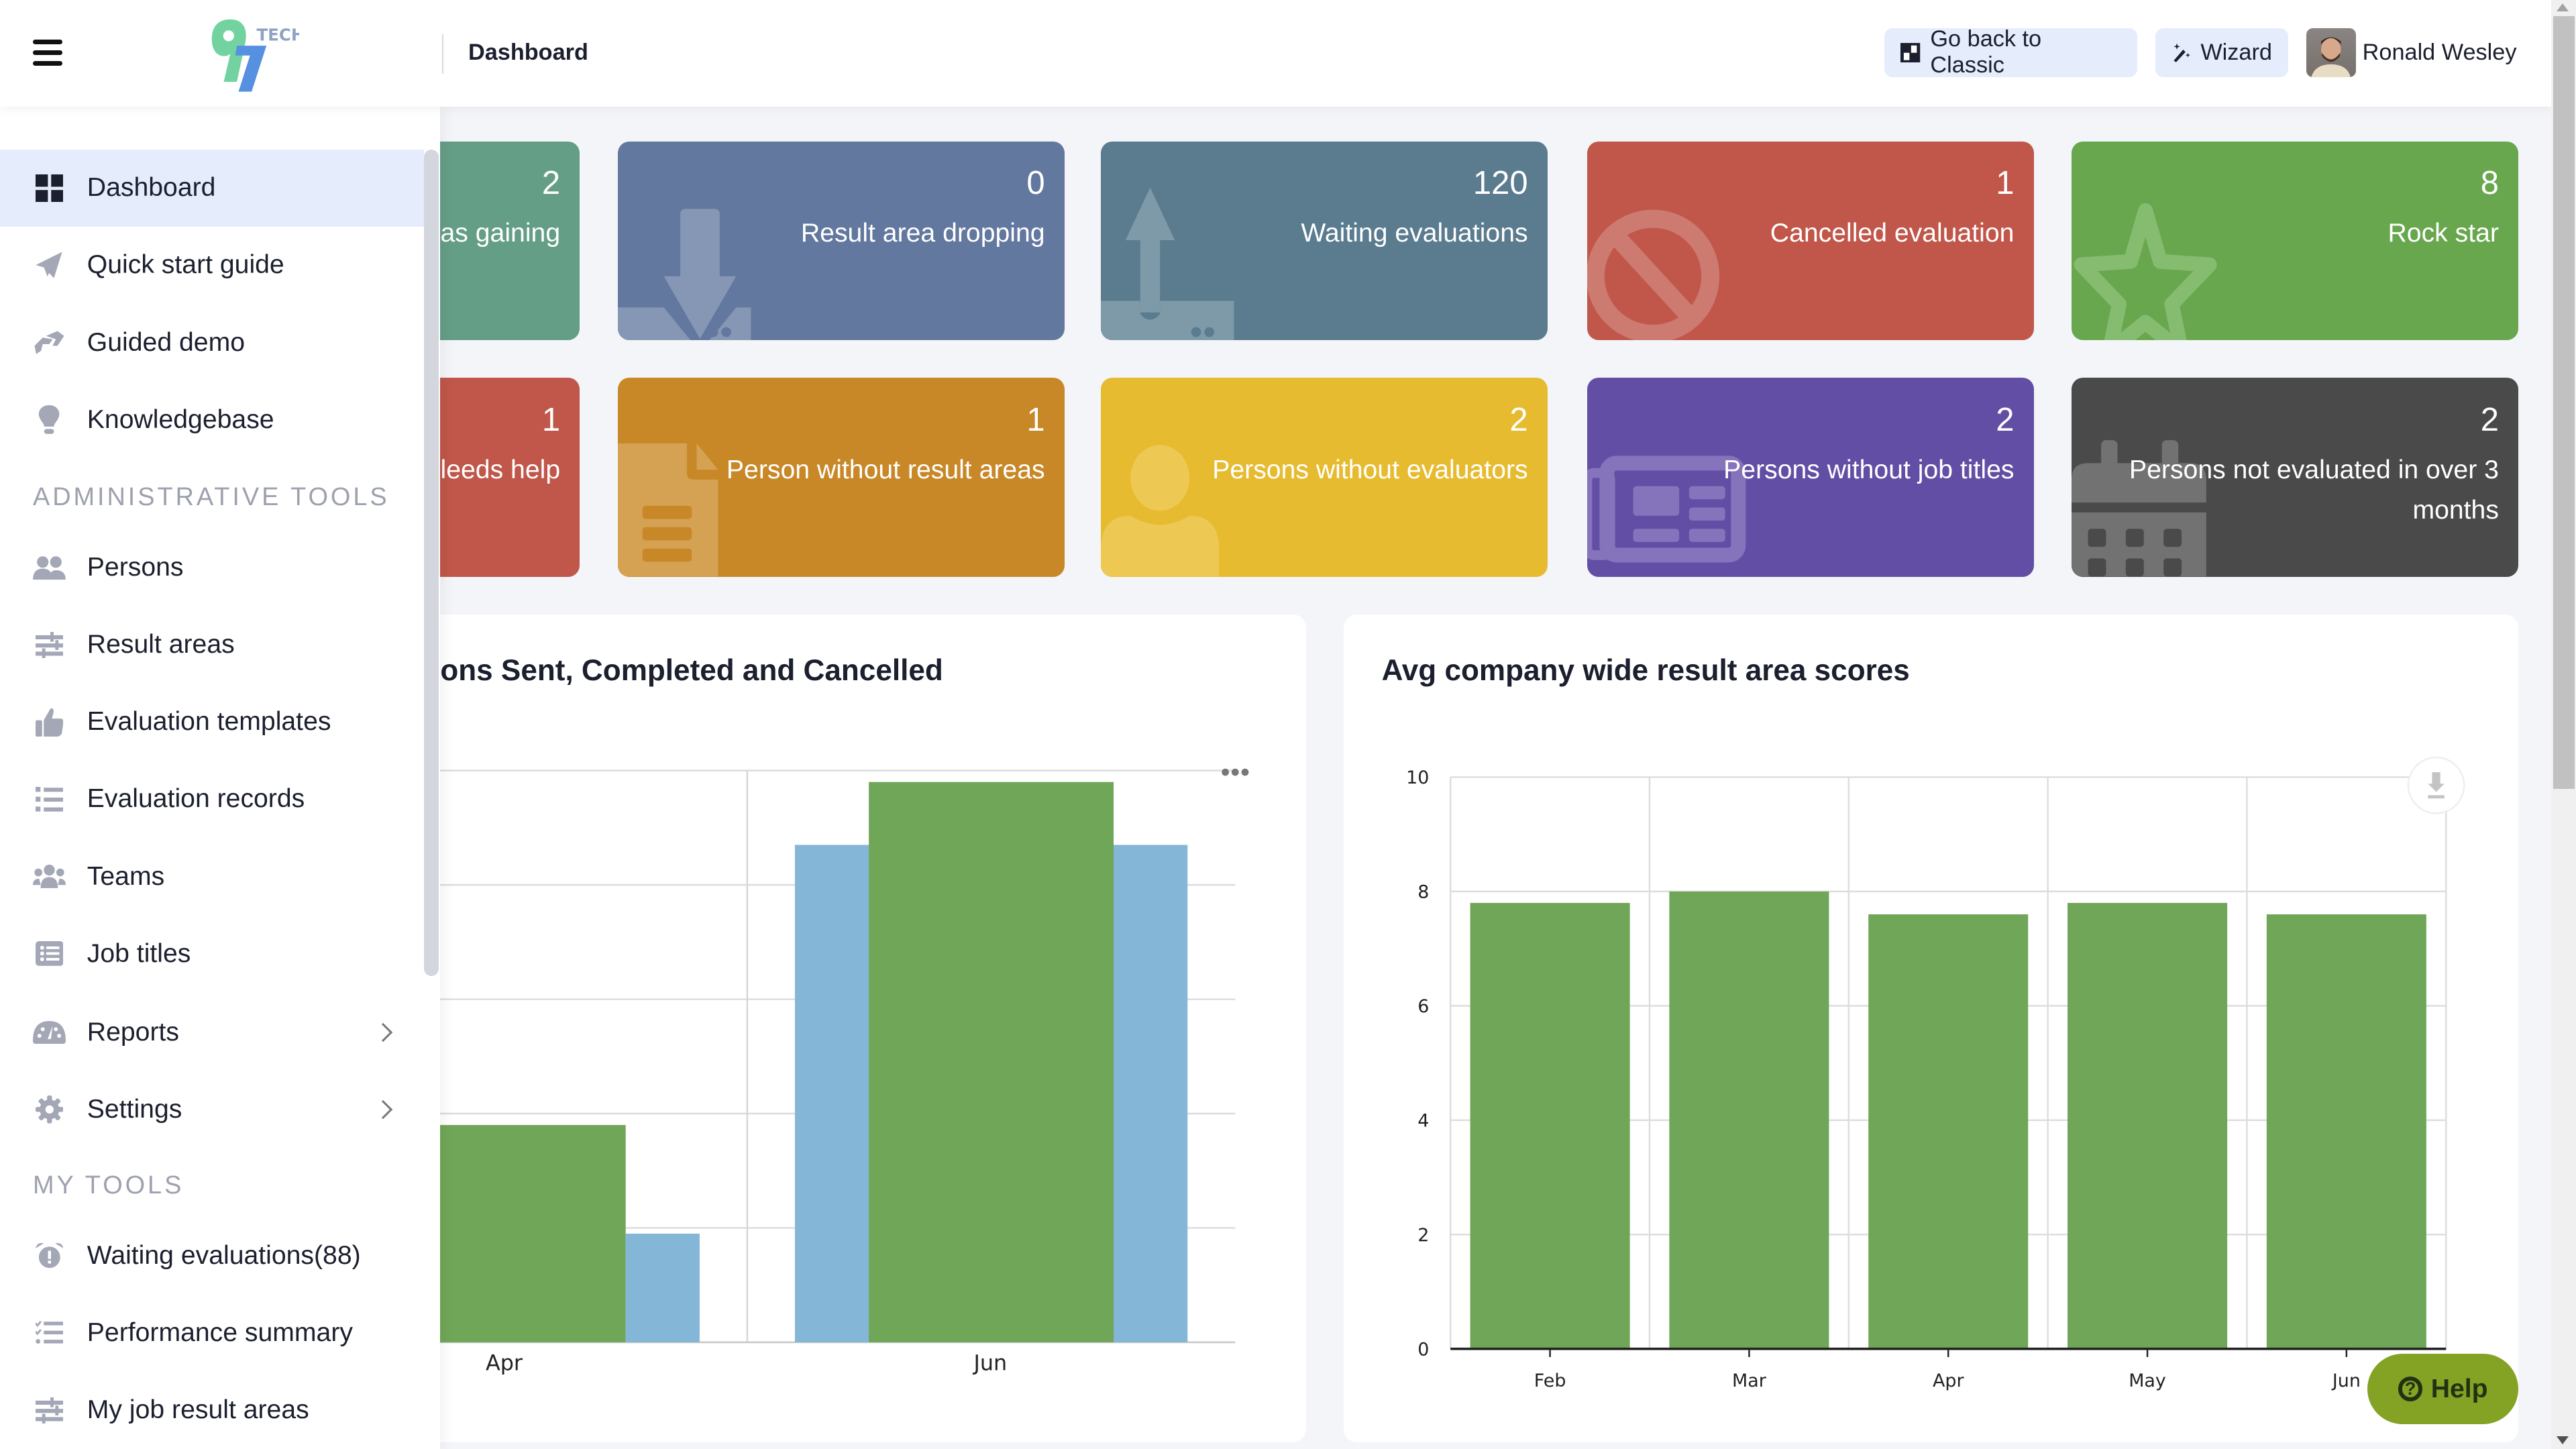  What do you see at coordinates (1810, 240) in the screenshot?
I see `stat-card-cancelled-evaluation: 1 Cancelled evaluation` at bounding box center [1810, 240].